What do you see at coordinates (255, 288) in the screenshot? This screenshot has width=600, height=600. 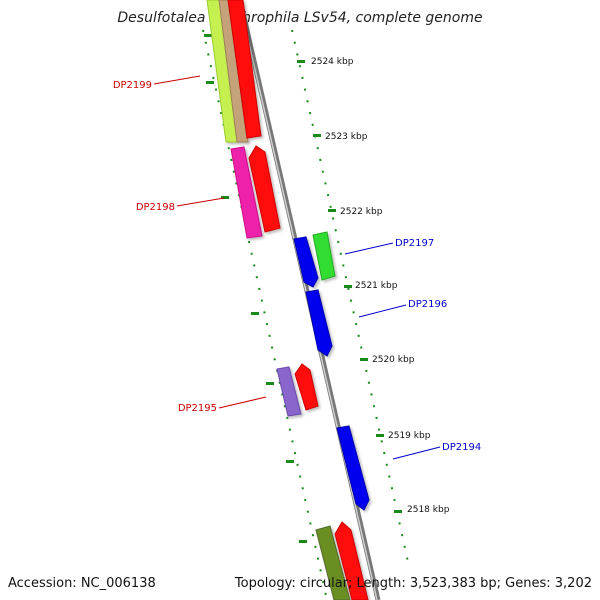 I see `inner-tick-marks` at bounding box center [255, 288].